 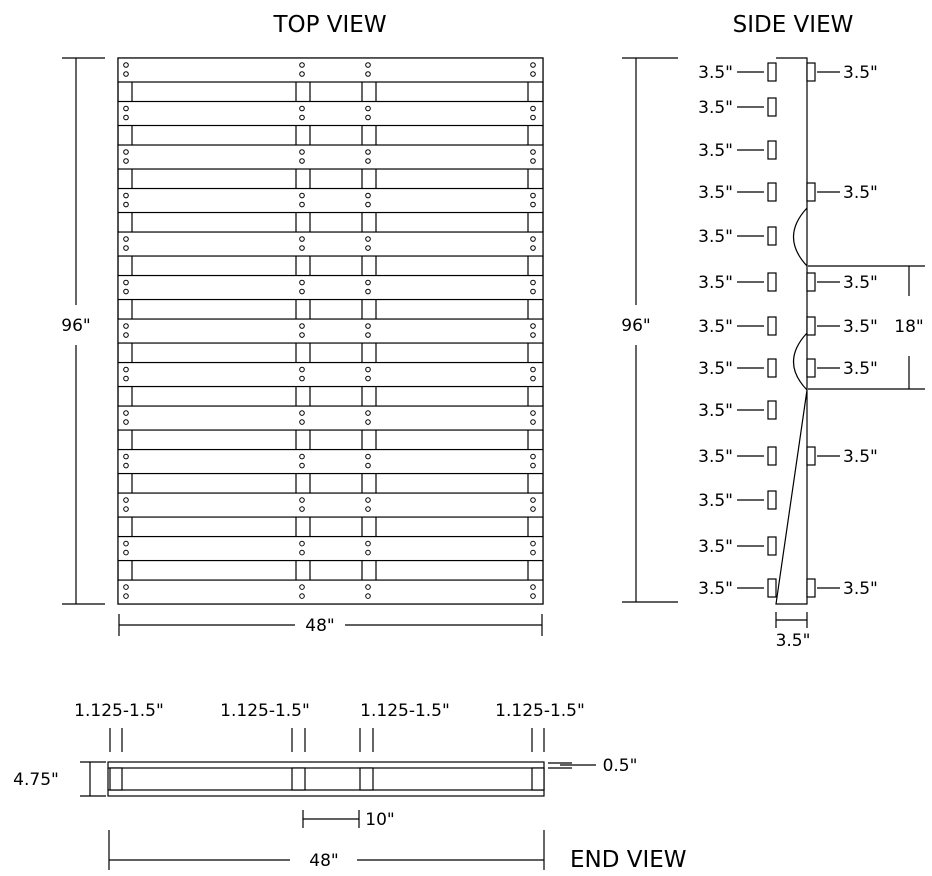 I want to click on stringer-width-label: 1.125-1.5", so click(x=540, y=711).